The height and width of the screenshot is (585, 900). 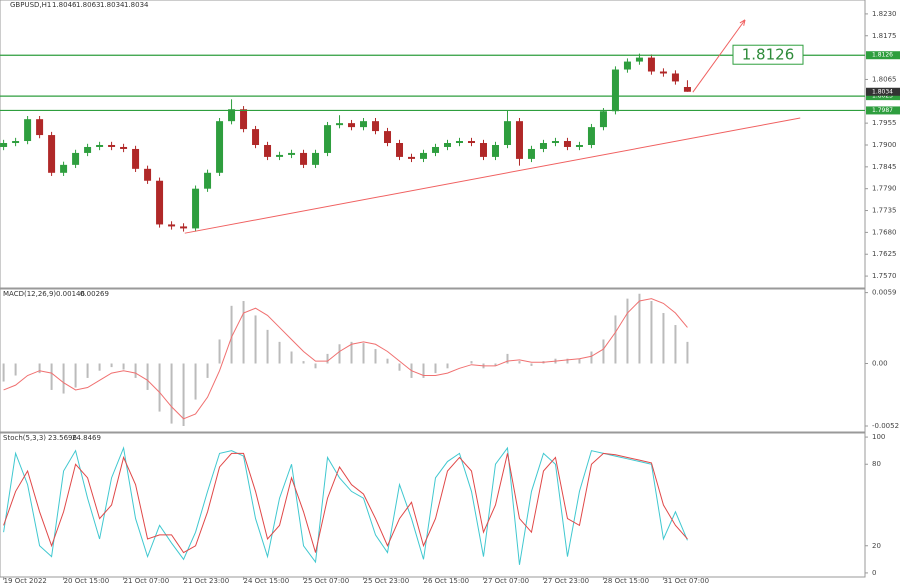 What do you see at coordinates (52, 438) in the screenshot?
I see `stoch-header: Stoch(5,3,3) 23.5696 24.8469` at bounding box center [52, 438].